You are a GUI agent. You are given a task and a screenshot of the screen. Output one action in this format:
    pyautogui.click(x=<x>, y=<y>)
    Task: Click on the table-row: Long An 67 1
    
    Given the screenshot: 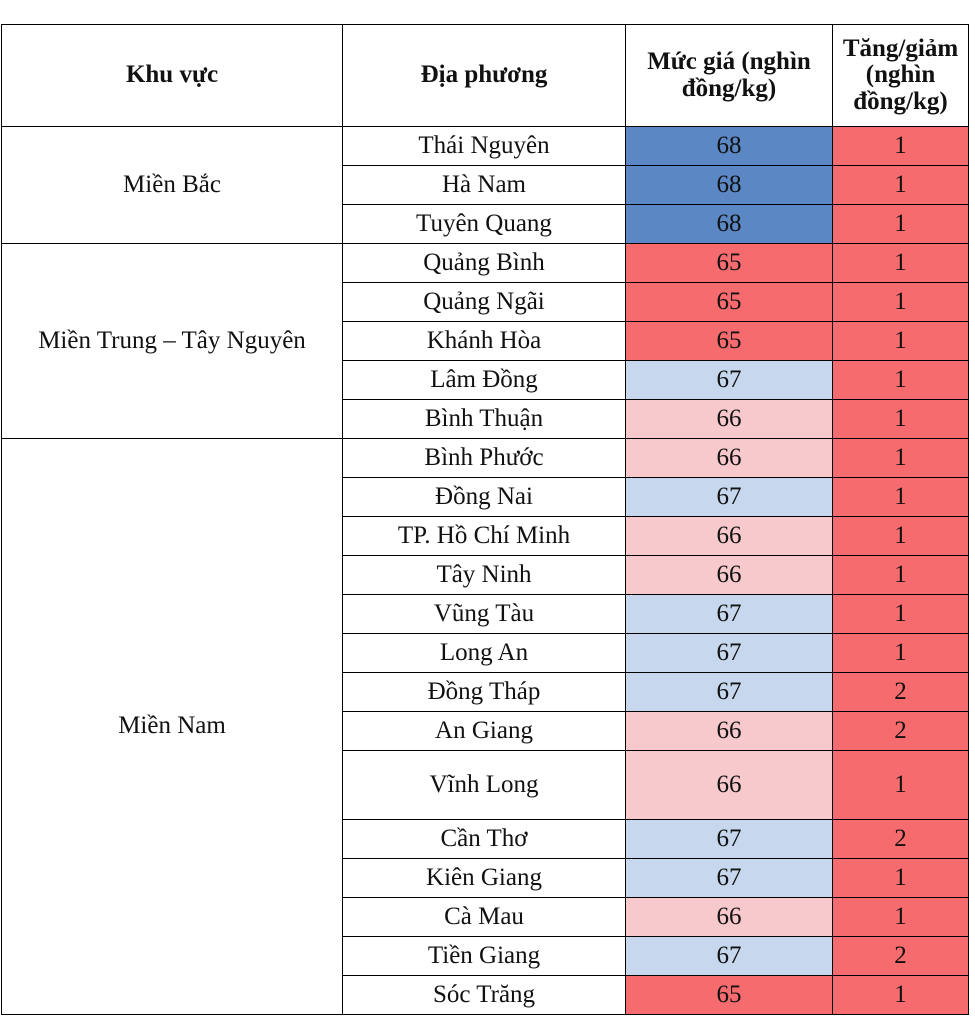 What is the action you would take?
    pyautogui.click(x=485, y=653)
    